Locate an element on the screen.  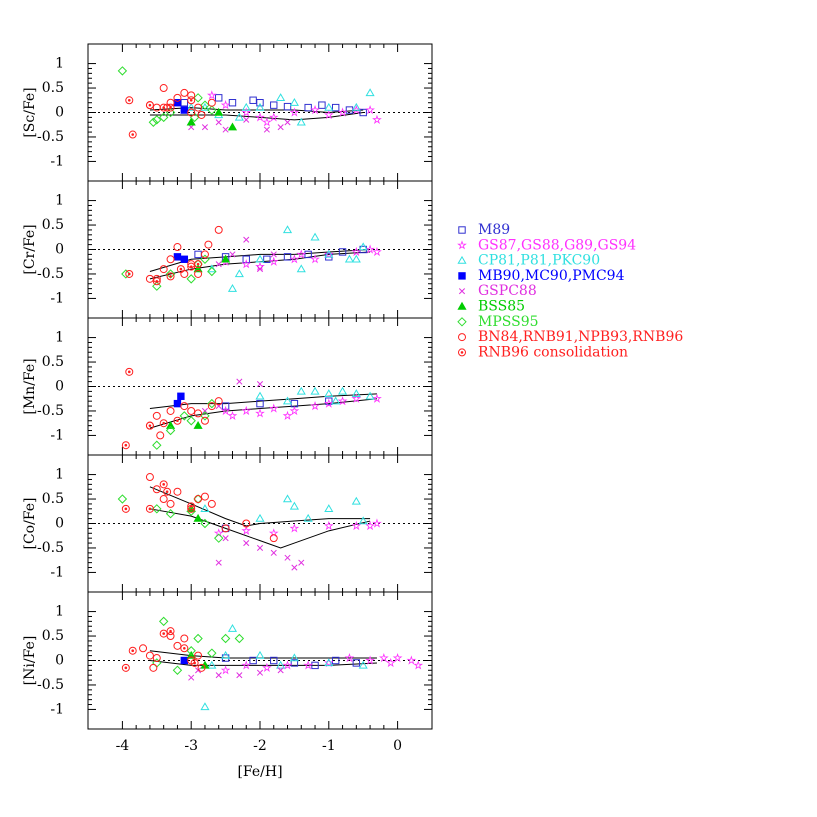
trend-line is located at coordinates (256, 116).